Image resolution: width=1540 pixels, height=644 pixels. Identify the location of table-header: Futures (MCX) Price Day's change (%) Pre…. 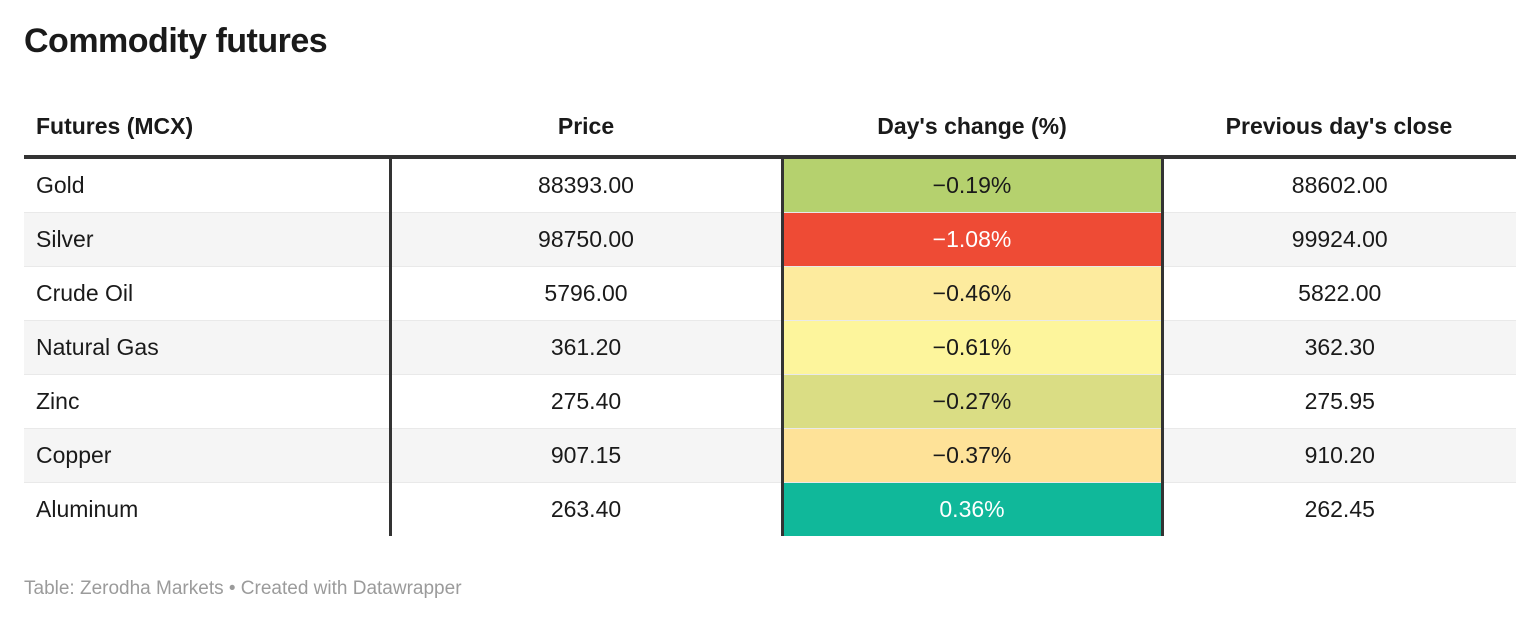
(770, 128).